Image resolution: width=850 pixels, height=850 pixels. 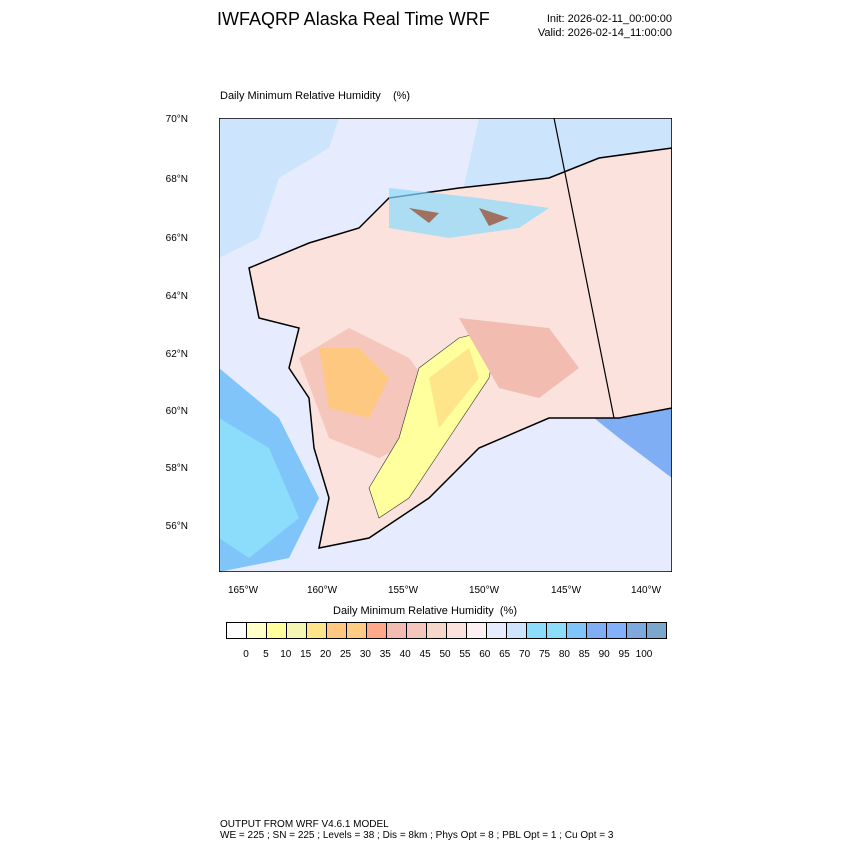 What do you see at coordinates (544, 654) in the screenshot?
I see `colorbar-label: 75` at bounding box center [544, 654].